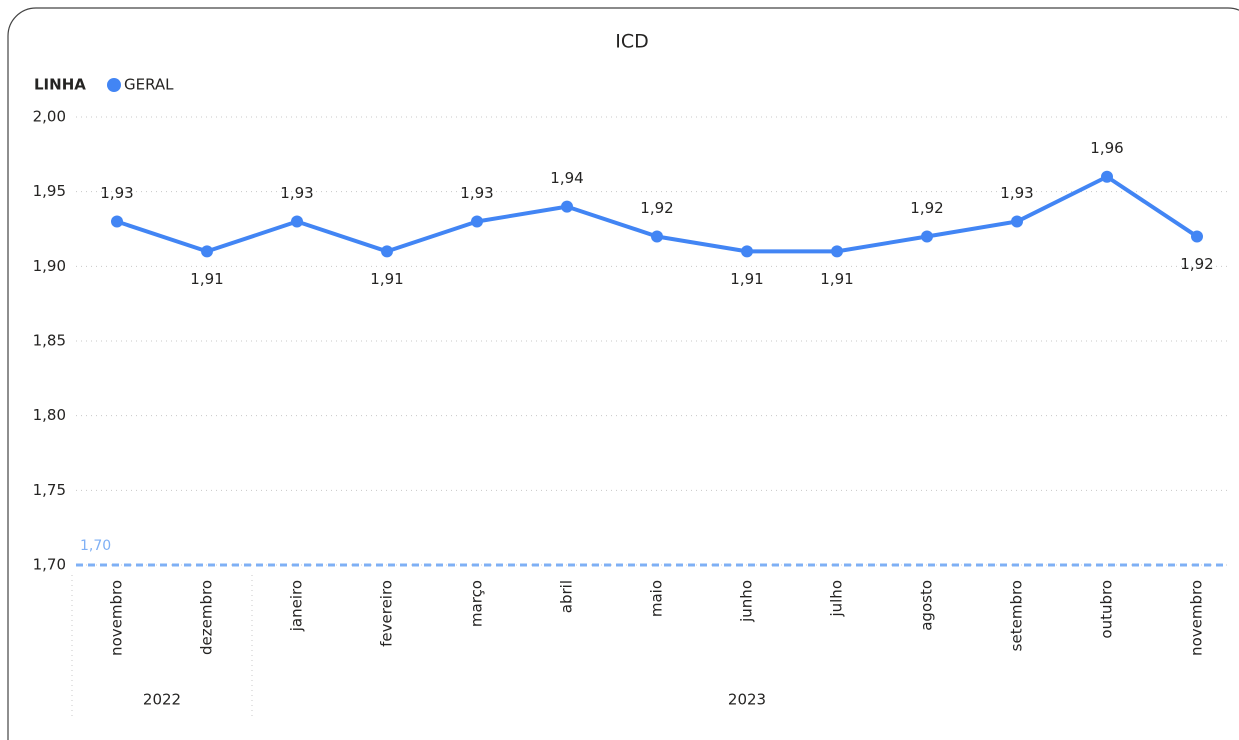 The image size is (1239, 740). I want to click on x-tick-label: dezembro, so click(207, 617).